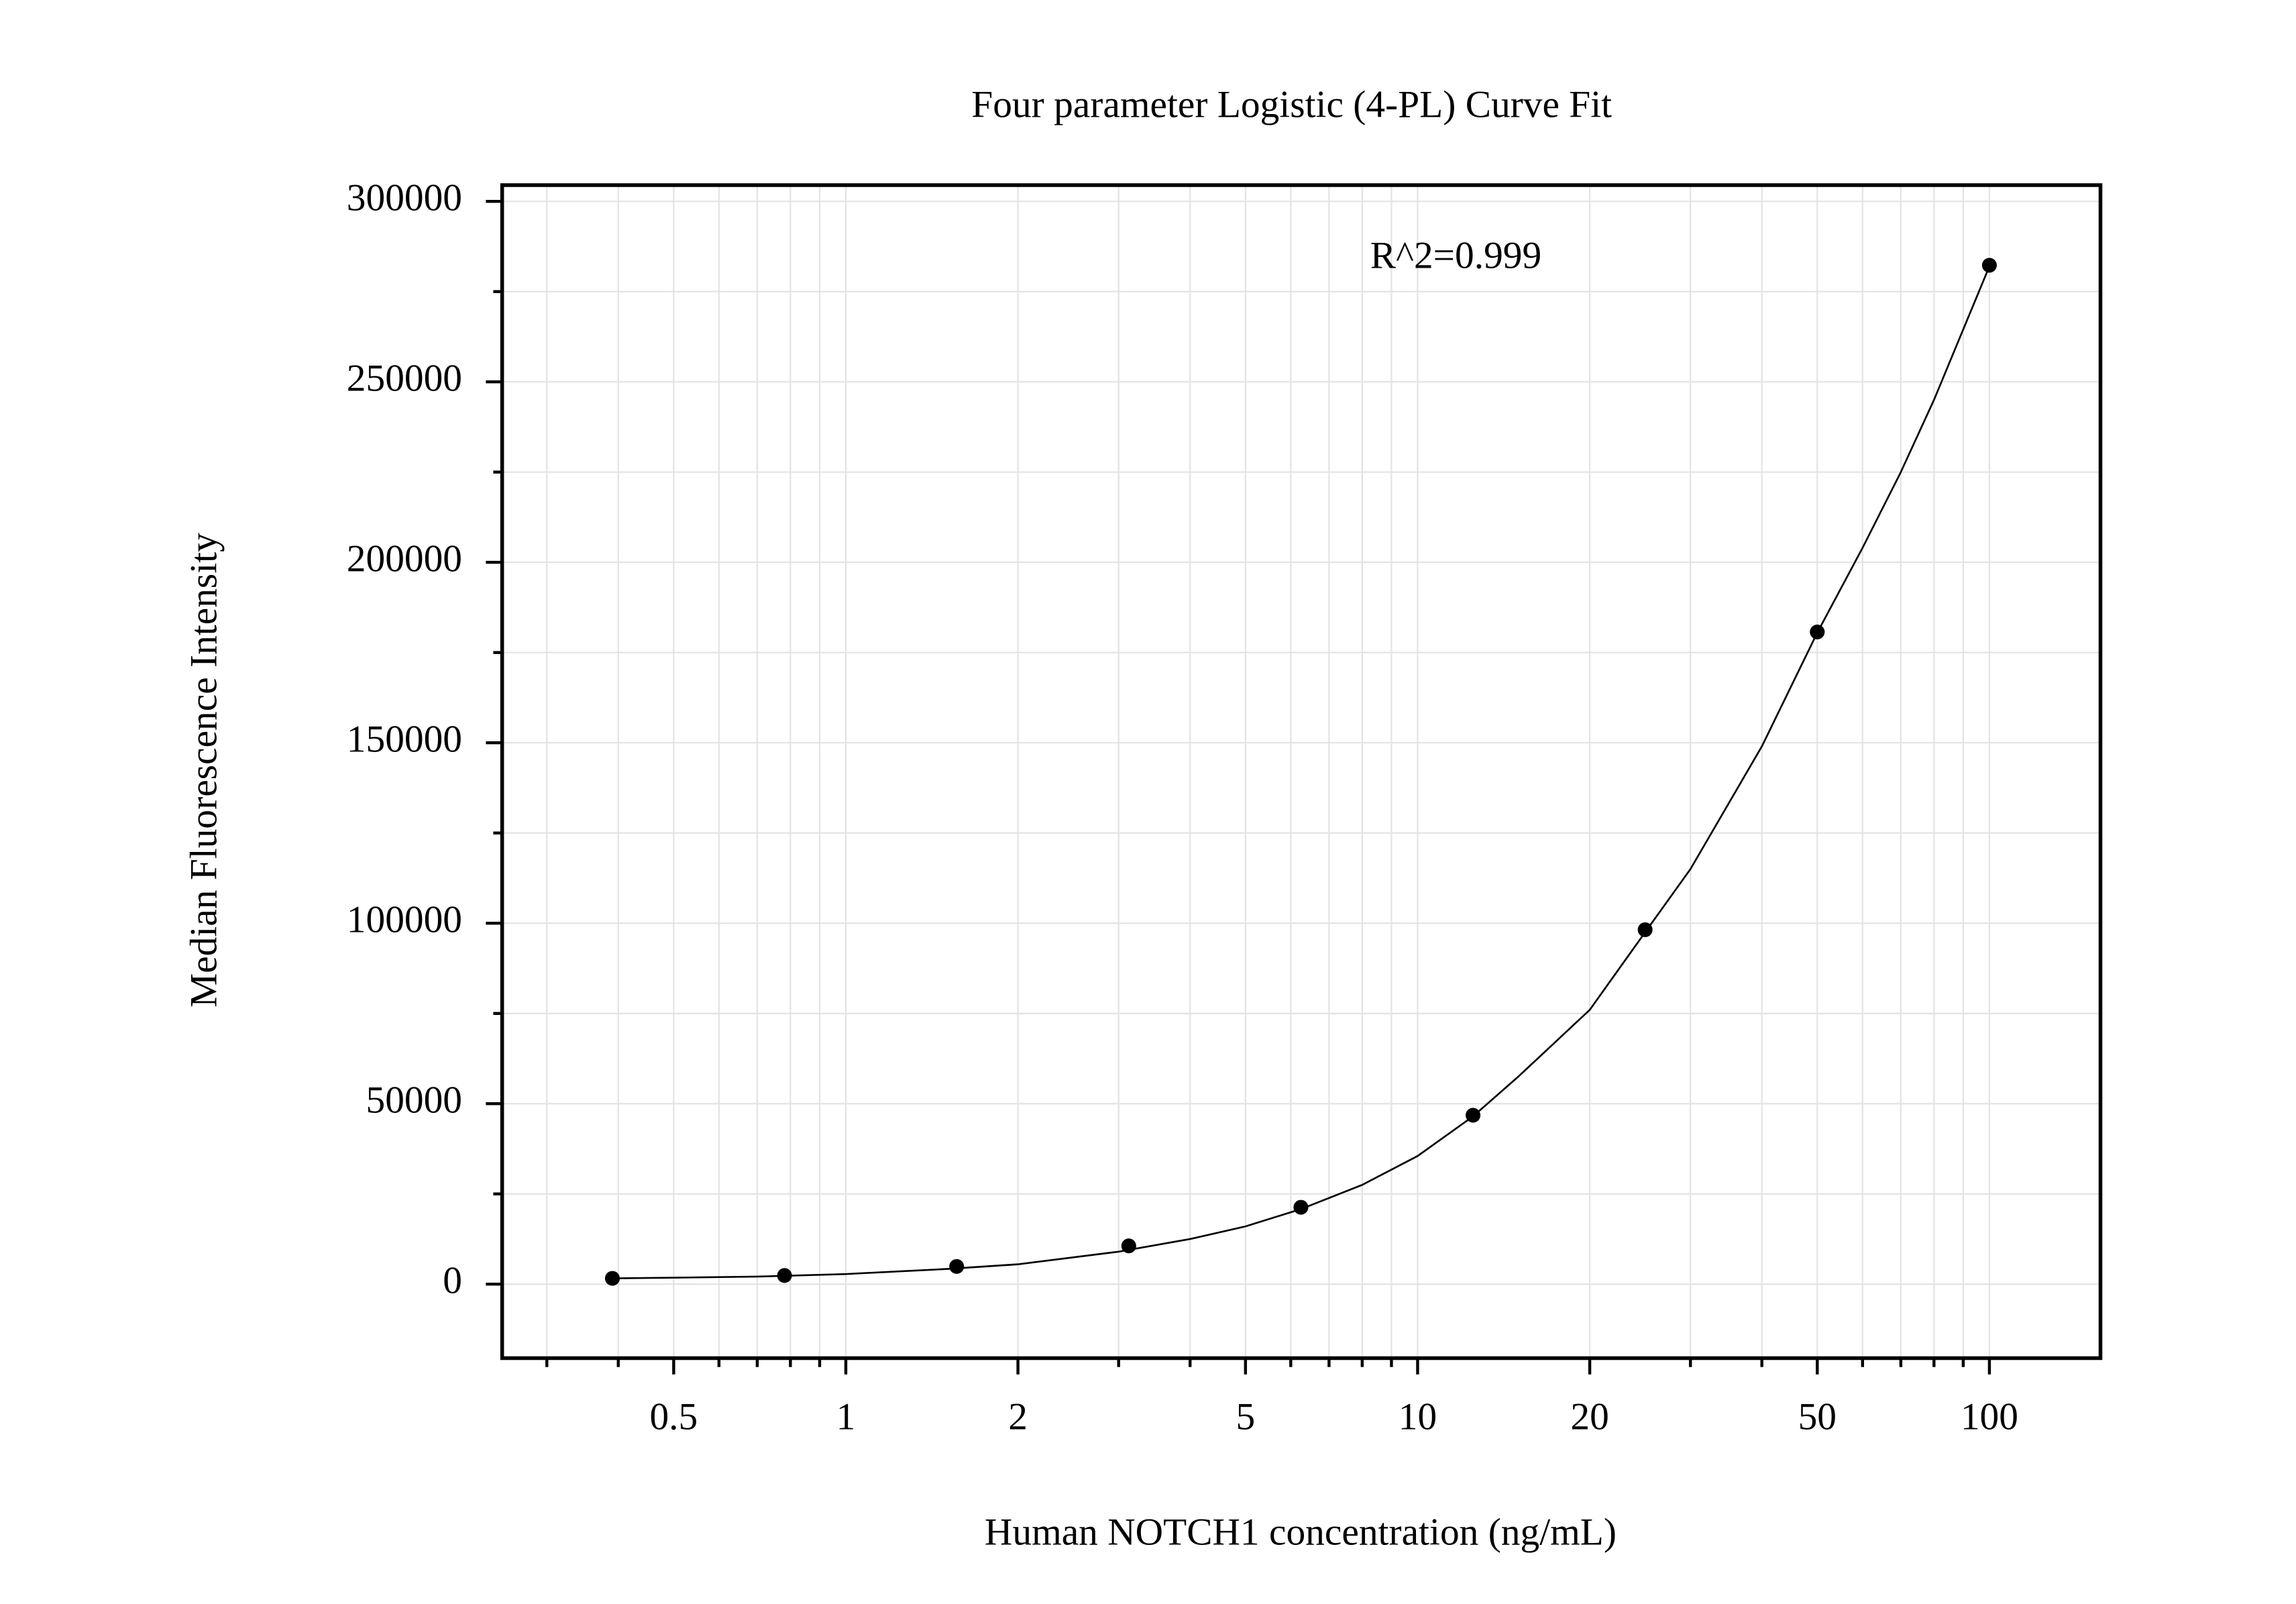 The image size is (2296, 1604). What do you see at coordinates (404, 378) in the screenshot?
I see `y-tick-label: 250000` at bounding box center [404, 378].